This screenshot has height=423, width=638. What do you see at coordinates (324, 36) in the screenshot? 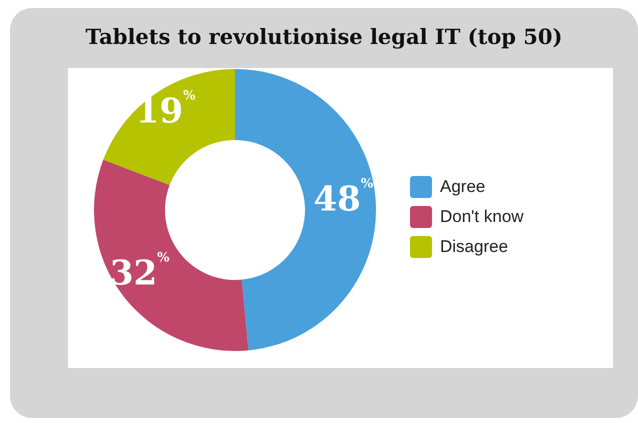
I see `chart-title: Tablets to revolutionise legal IT (top 50)` at bounding box center [324, 36].